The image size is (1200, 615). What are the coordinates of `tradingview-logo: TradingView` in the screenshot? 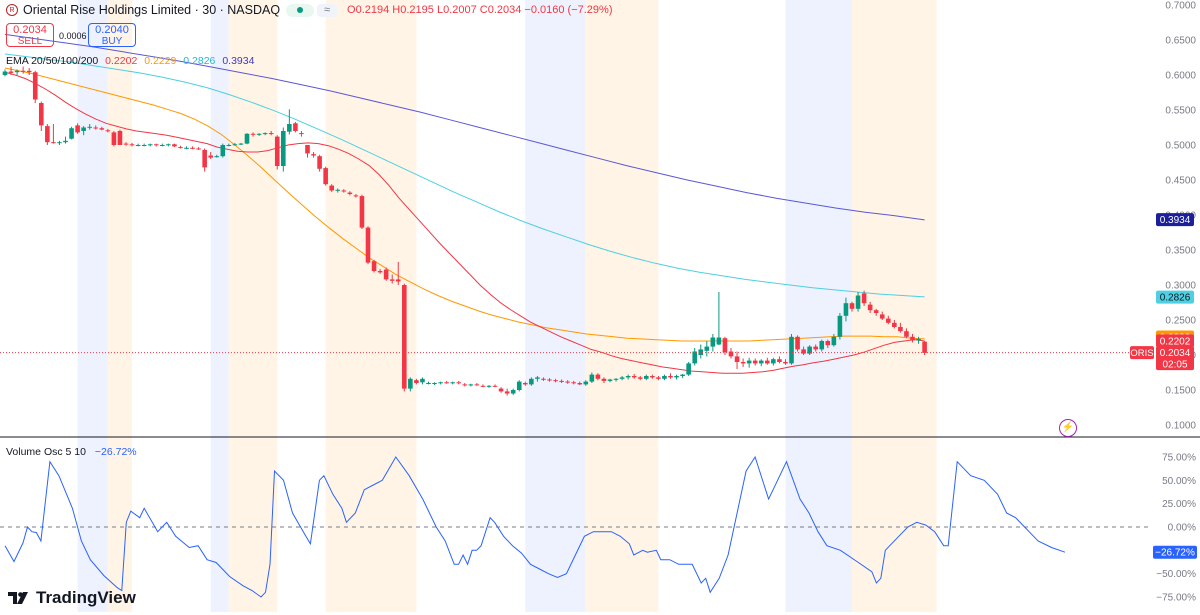 It's located at (72, 598).